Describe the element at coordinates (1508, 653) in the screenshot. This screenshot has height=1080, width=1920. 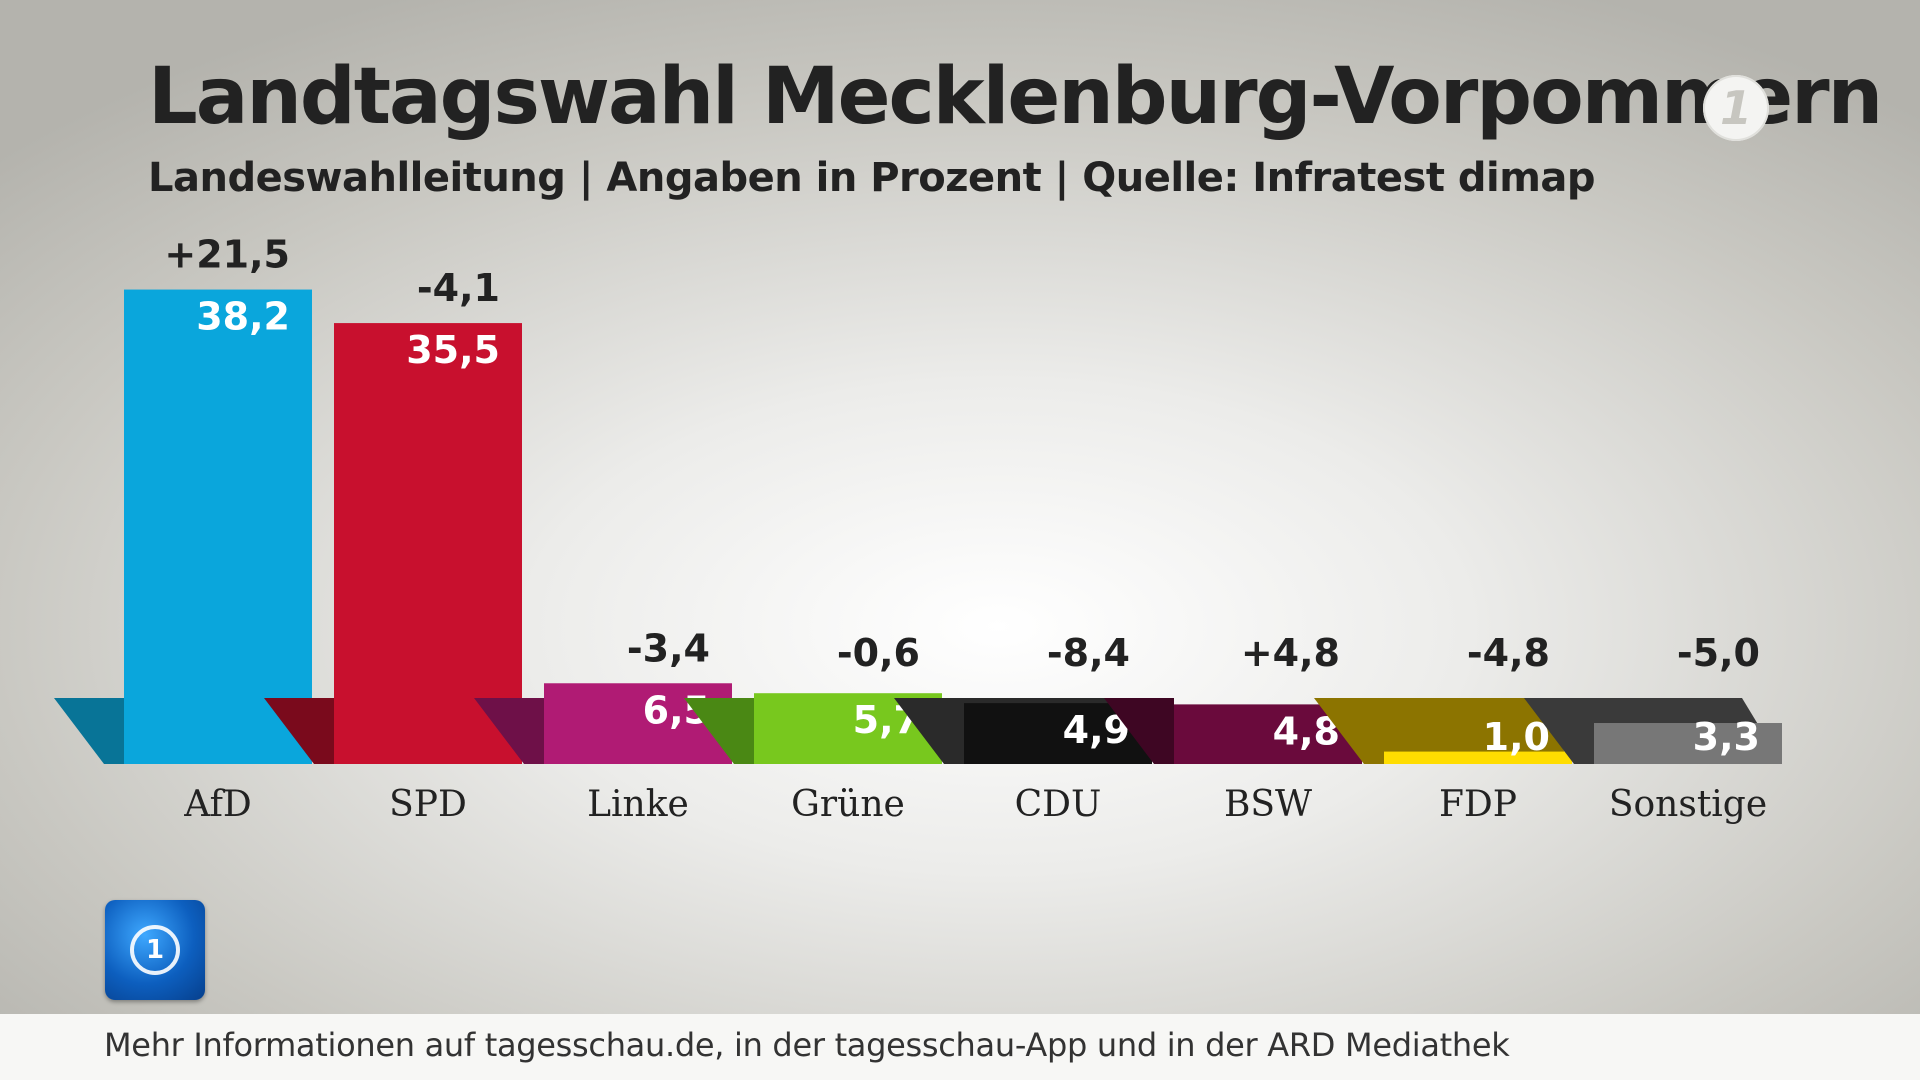
I see `bar-change-label: -4,8` at that location.